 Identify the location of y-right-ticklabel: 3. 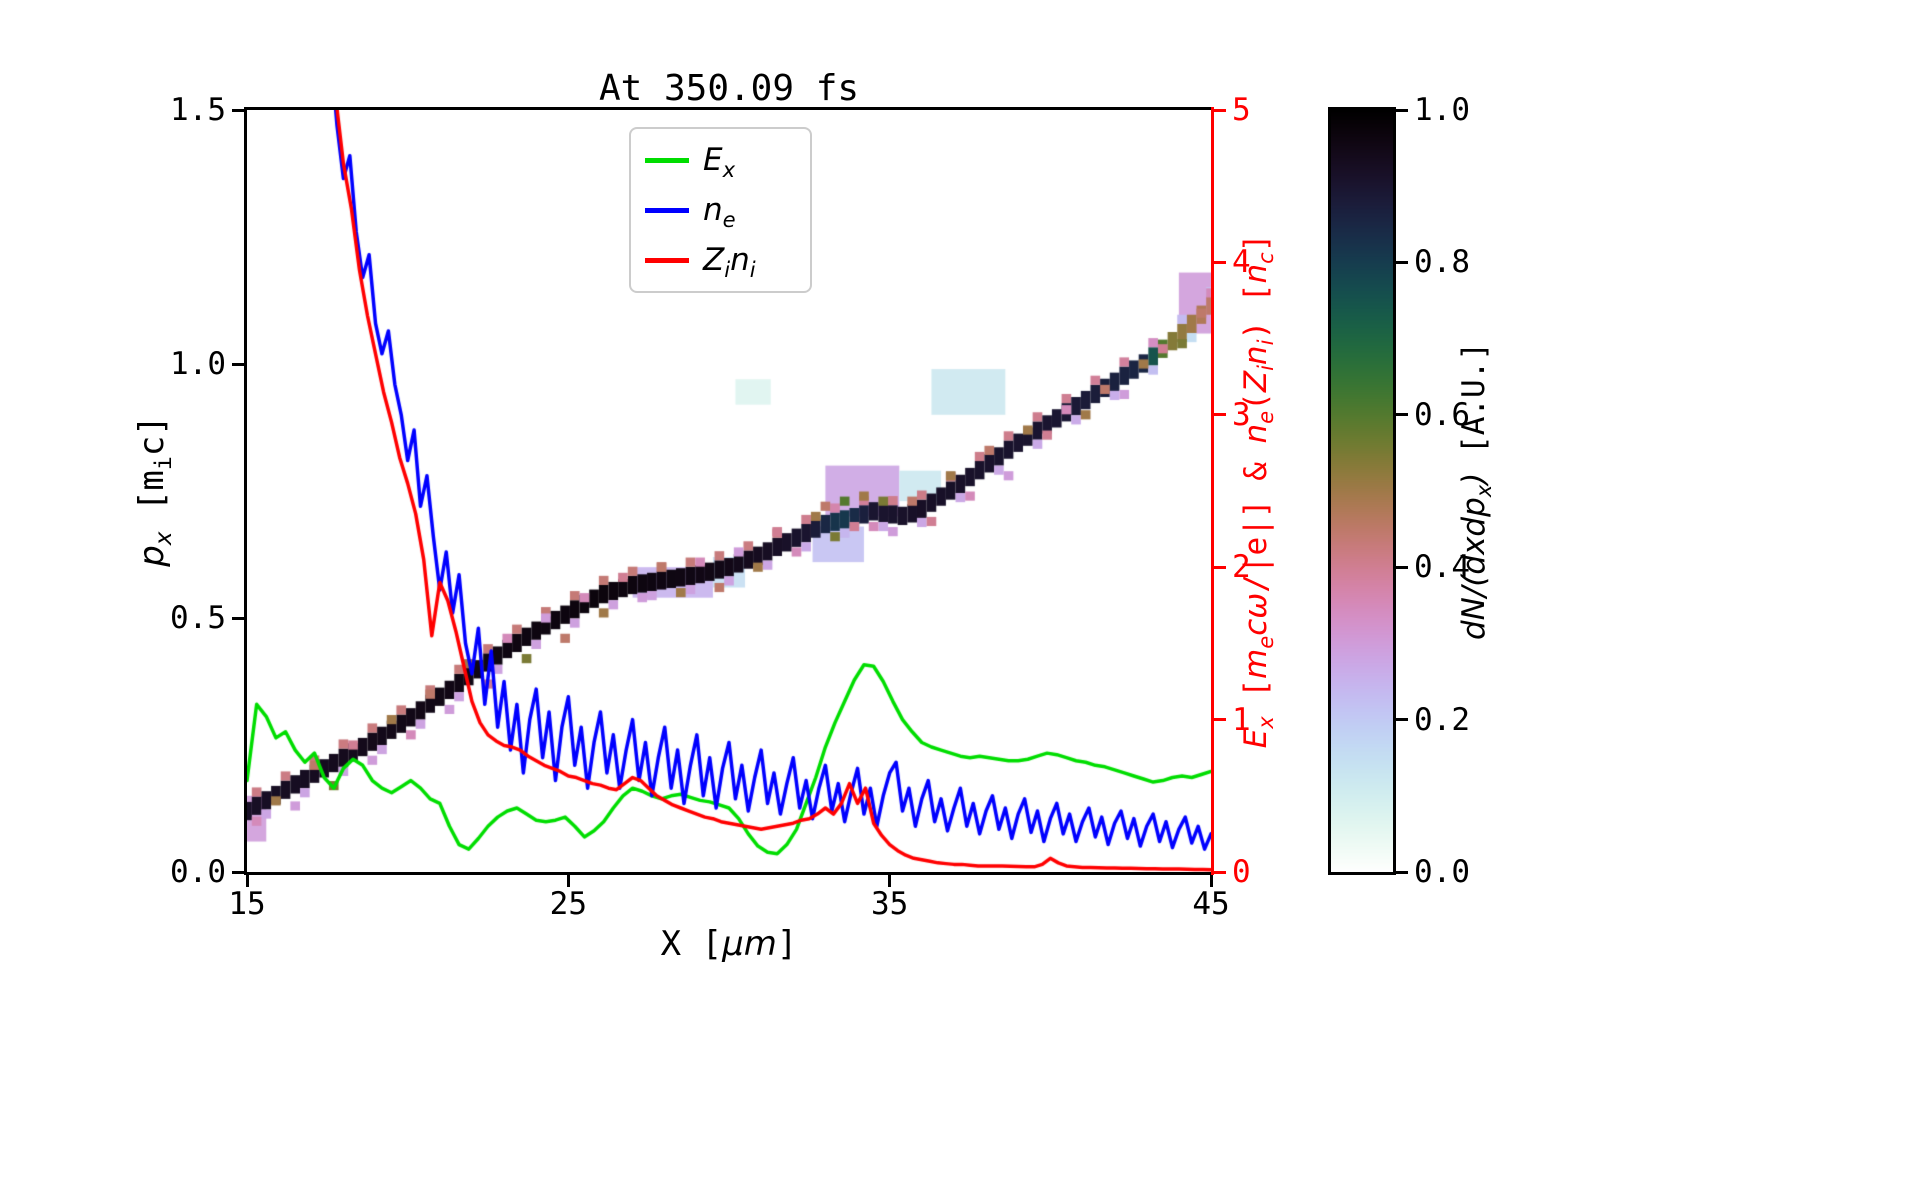
(1241, 414).